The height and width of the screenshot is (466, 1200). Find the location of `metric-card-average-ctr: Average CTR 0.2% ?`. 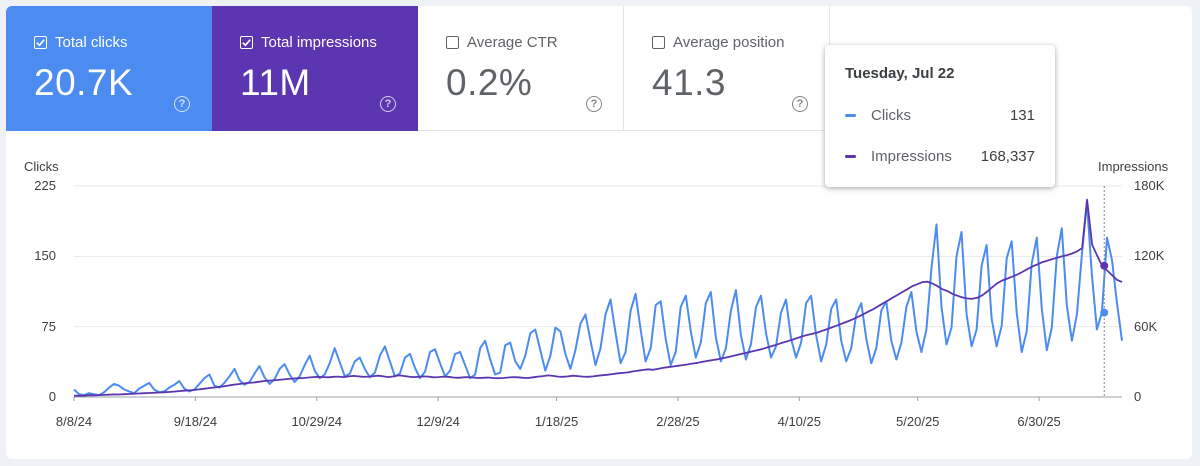

metric-card-average-ctr: Average CTR 0.2% ? is located at coordinates (521, 68).